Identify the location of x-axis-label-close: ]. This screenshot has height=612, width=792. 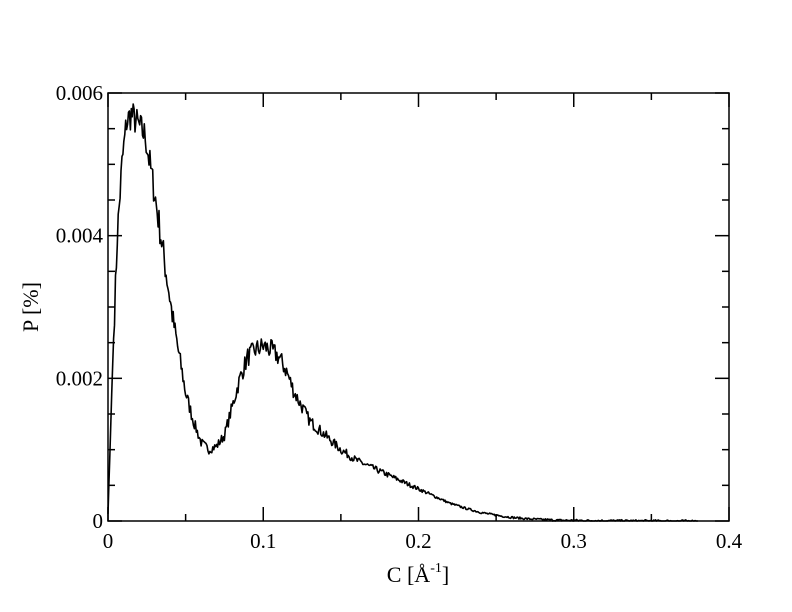
(445, 574).